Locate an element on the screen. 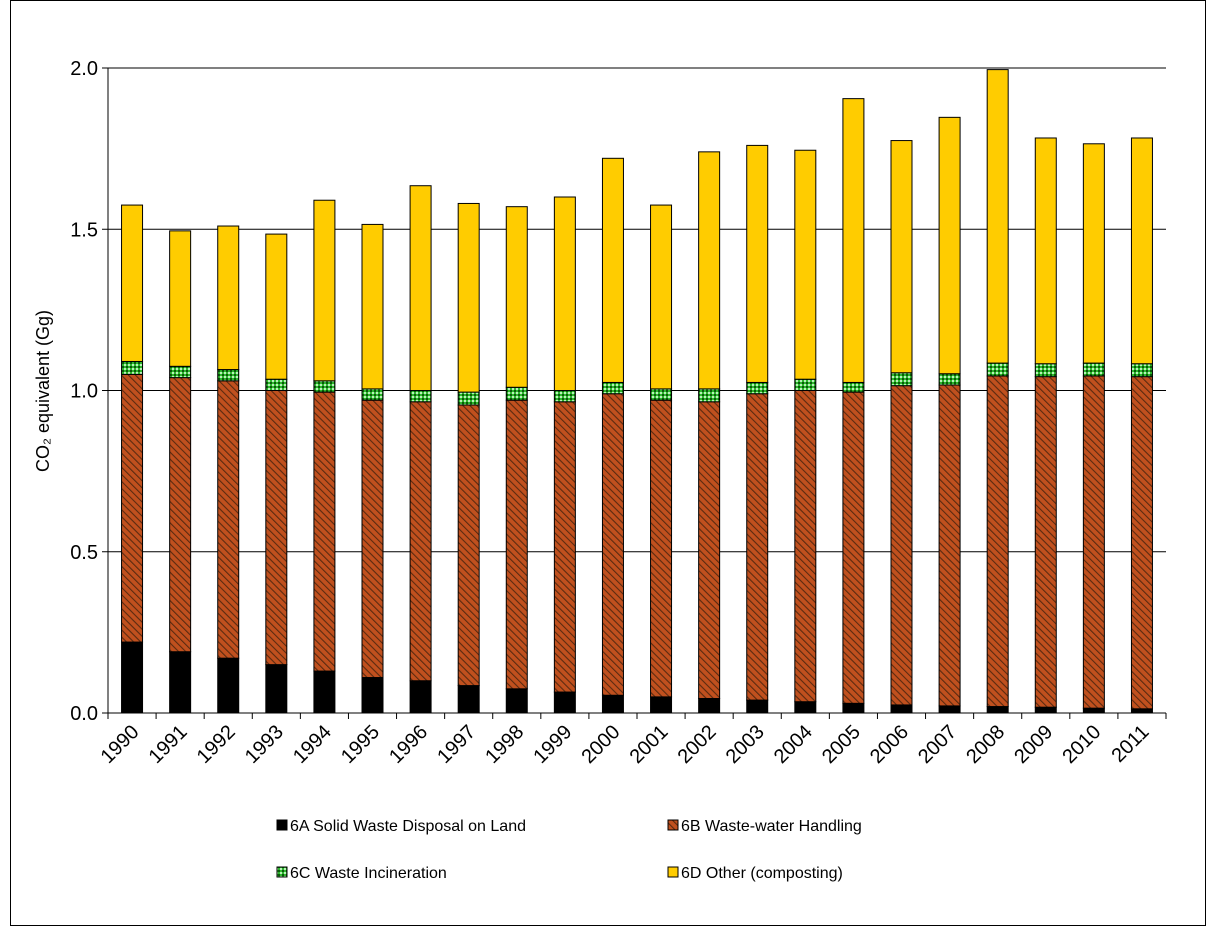 The width and height of the screenshot is (1208, 928). x-tick-label: 2003 is located at coordinates (745, 744).